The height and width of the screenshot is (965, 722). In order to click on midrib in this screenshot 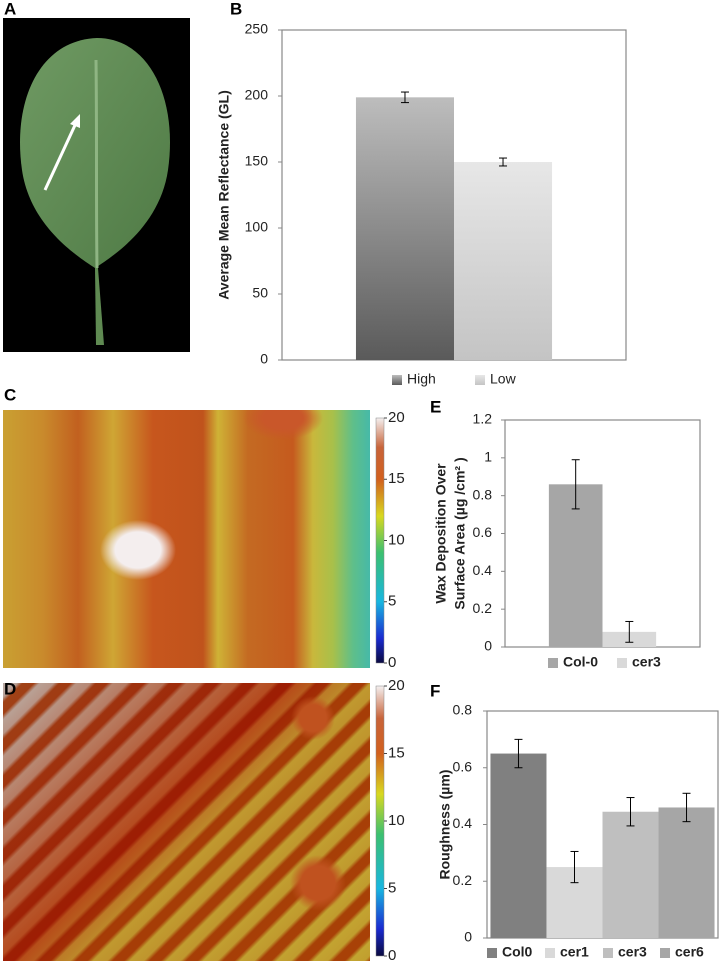, I will do `click(96, 164)`.